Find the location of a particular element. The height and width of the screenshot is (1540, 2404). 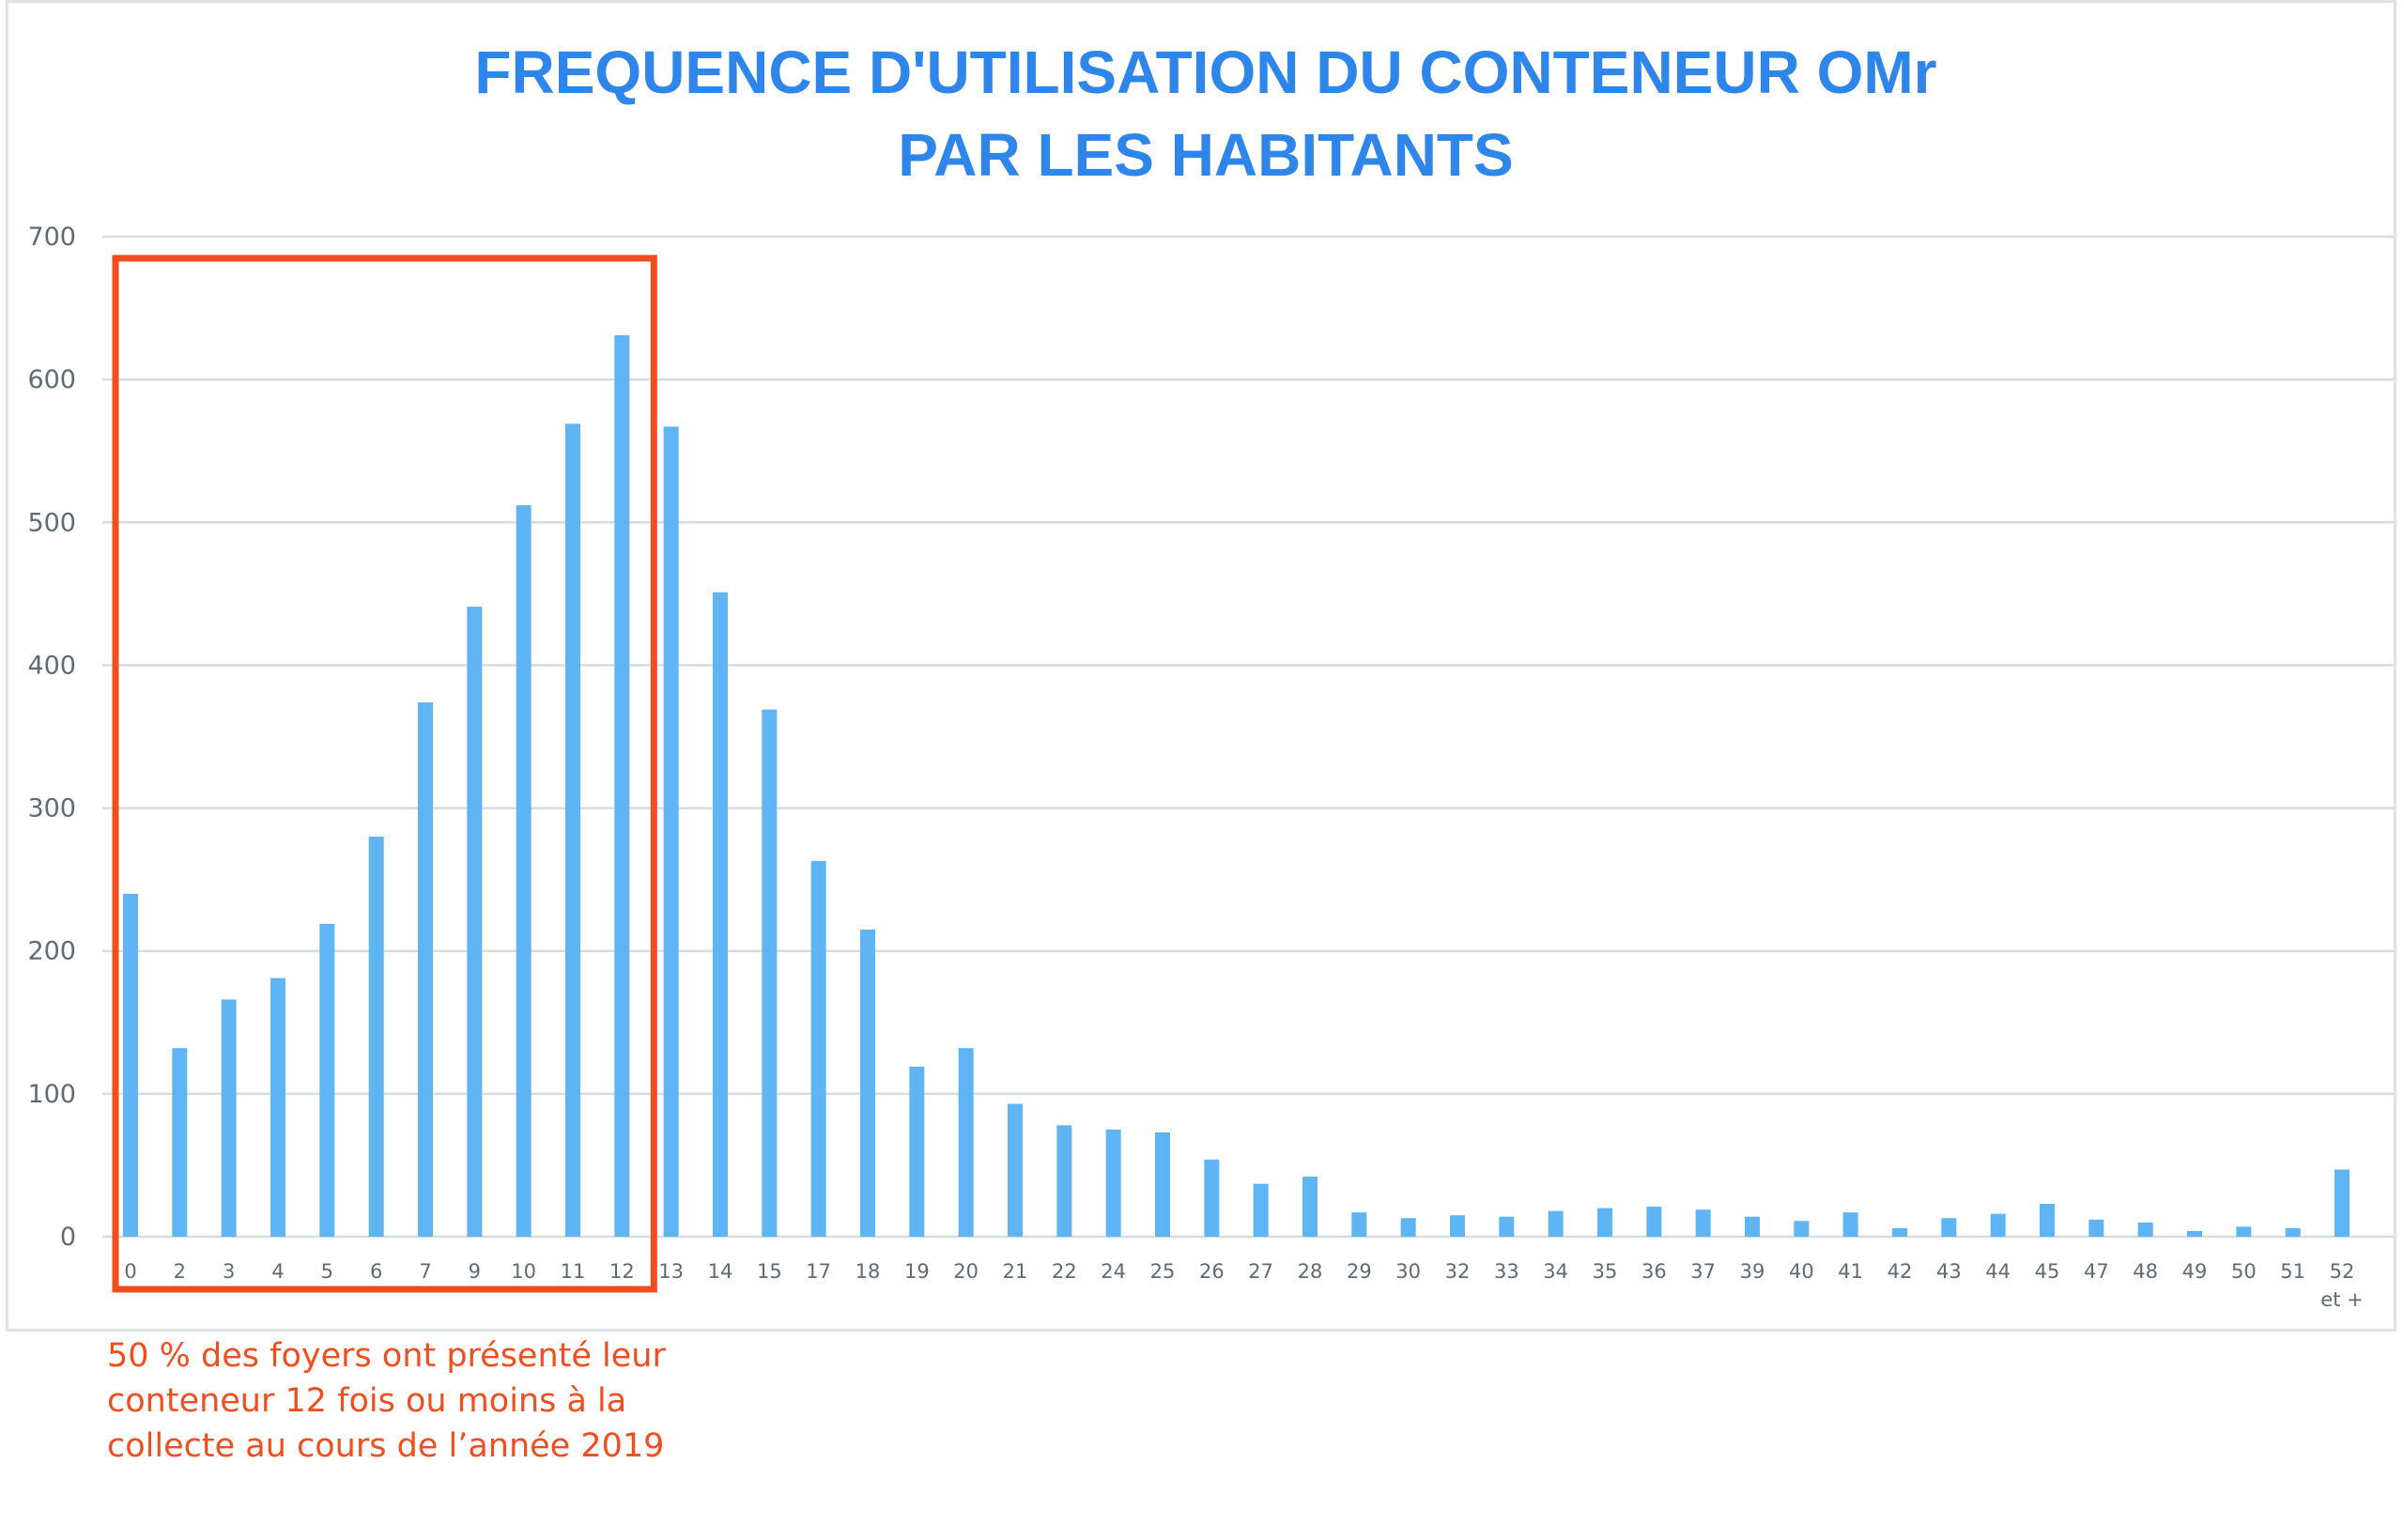

x-tick-label: 19 is located at coordinates (917, 1271).